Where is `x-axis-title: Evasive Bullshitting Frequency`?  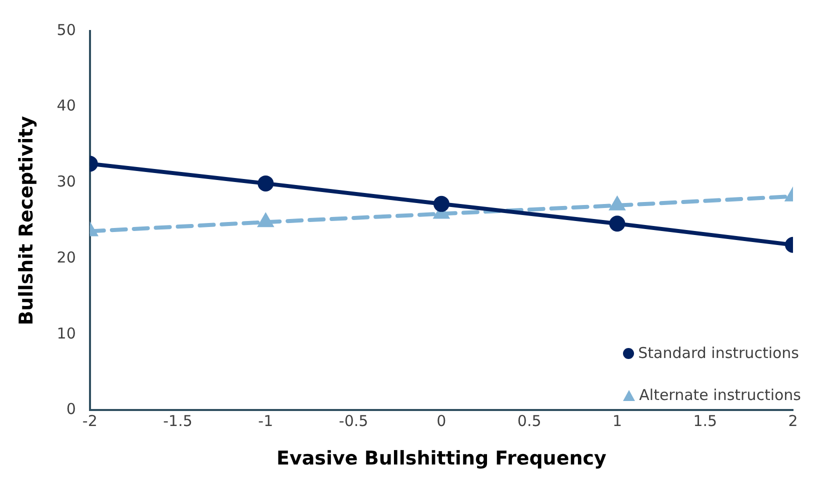
x-axis-title: Evasive Bullshitting Frequency is located at coordinates (442, 459).